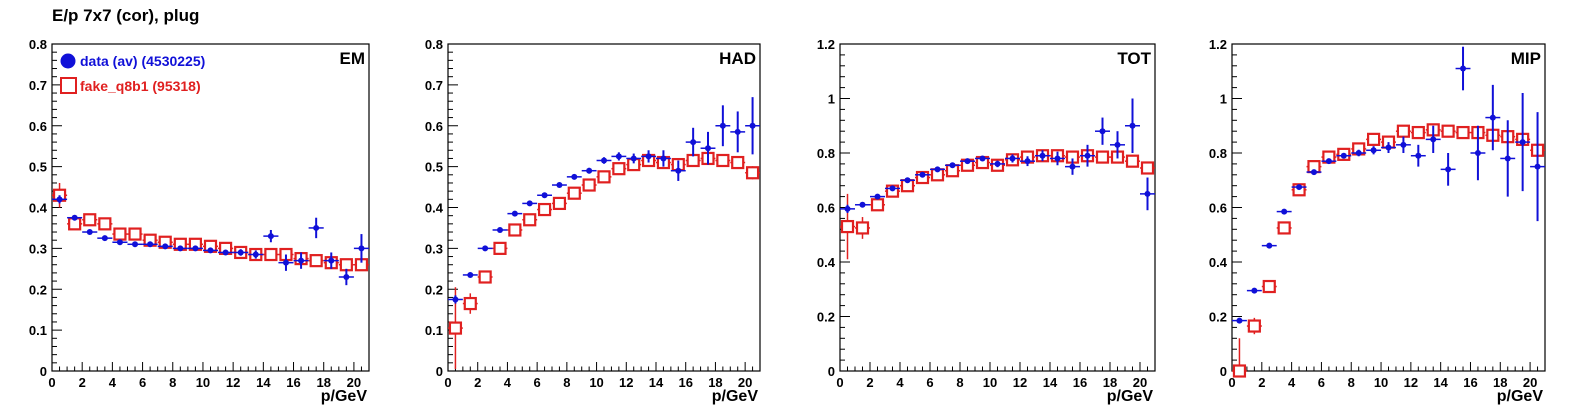 This screenshot has width=1575, height=419. I want to click on x-tick-label: 20, so click(1530, 382).